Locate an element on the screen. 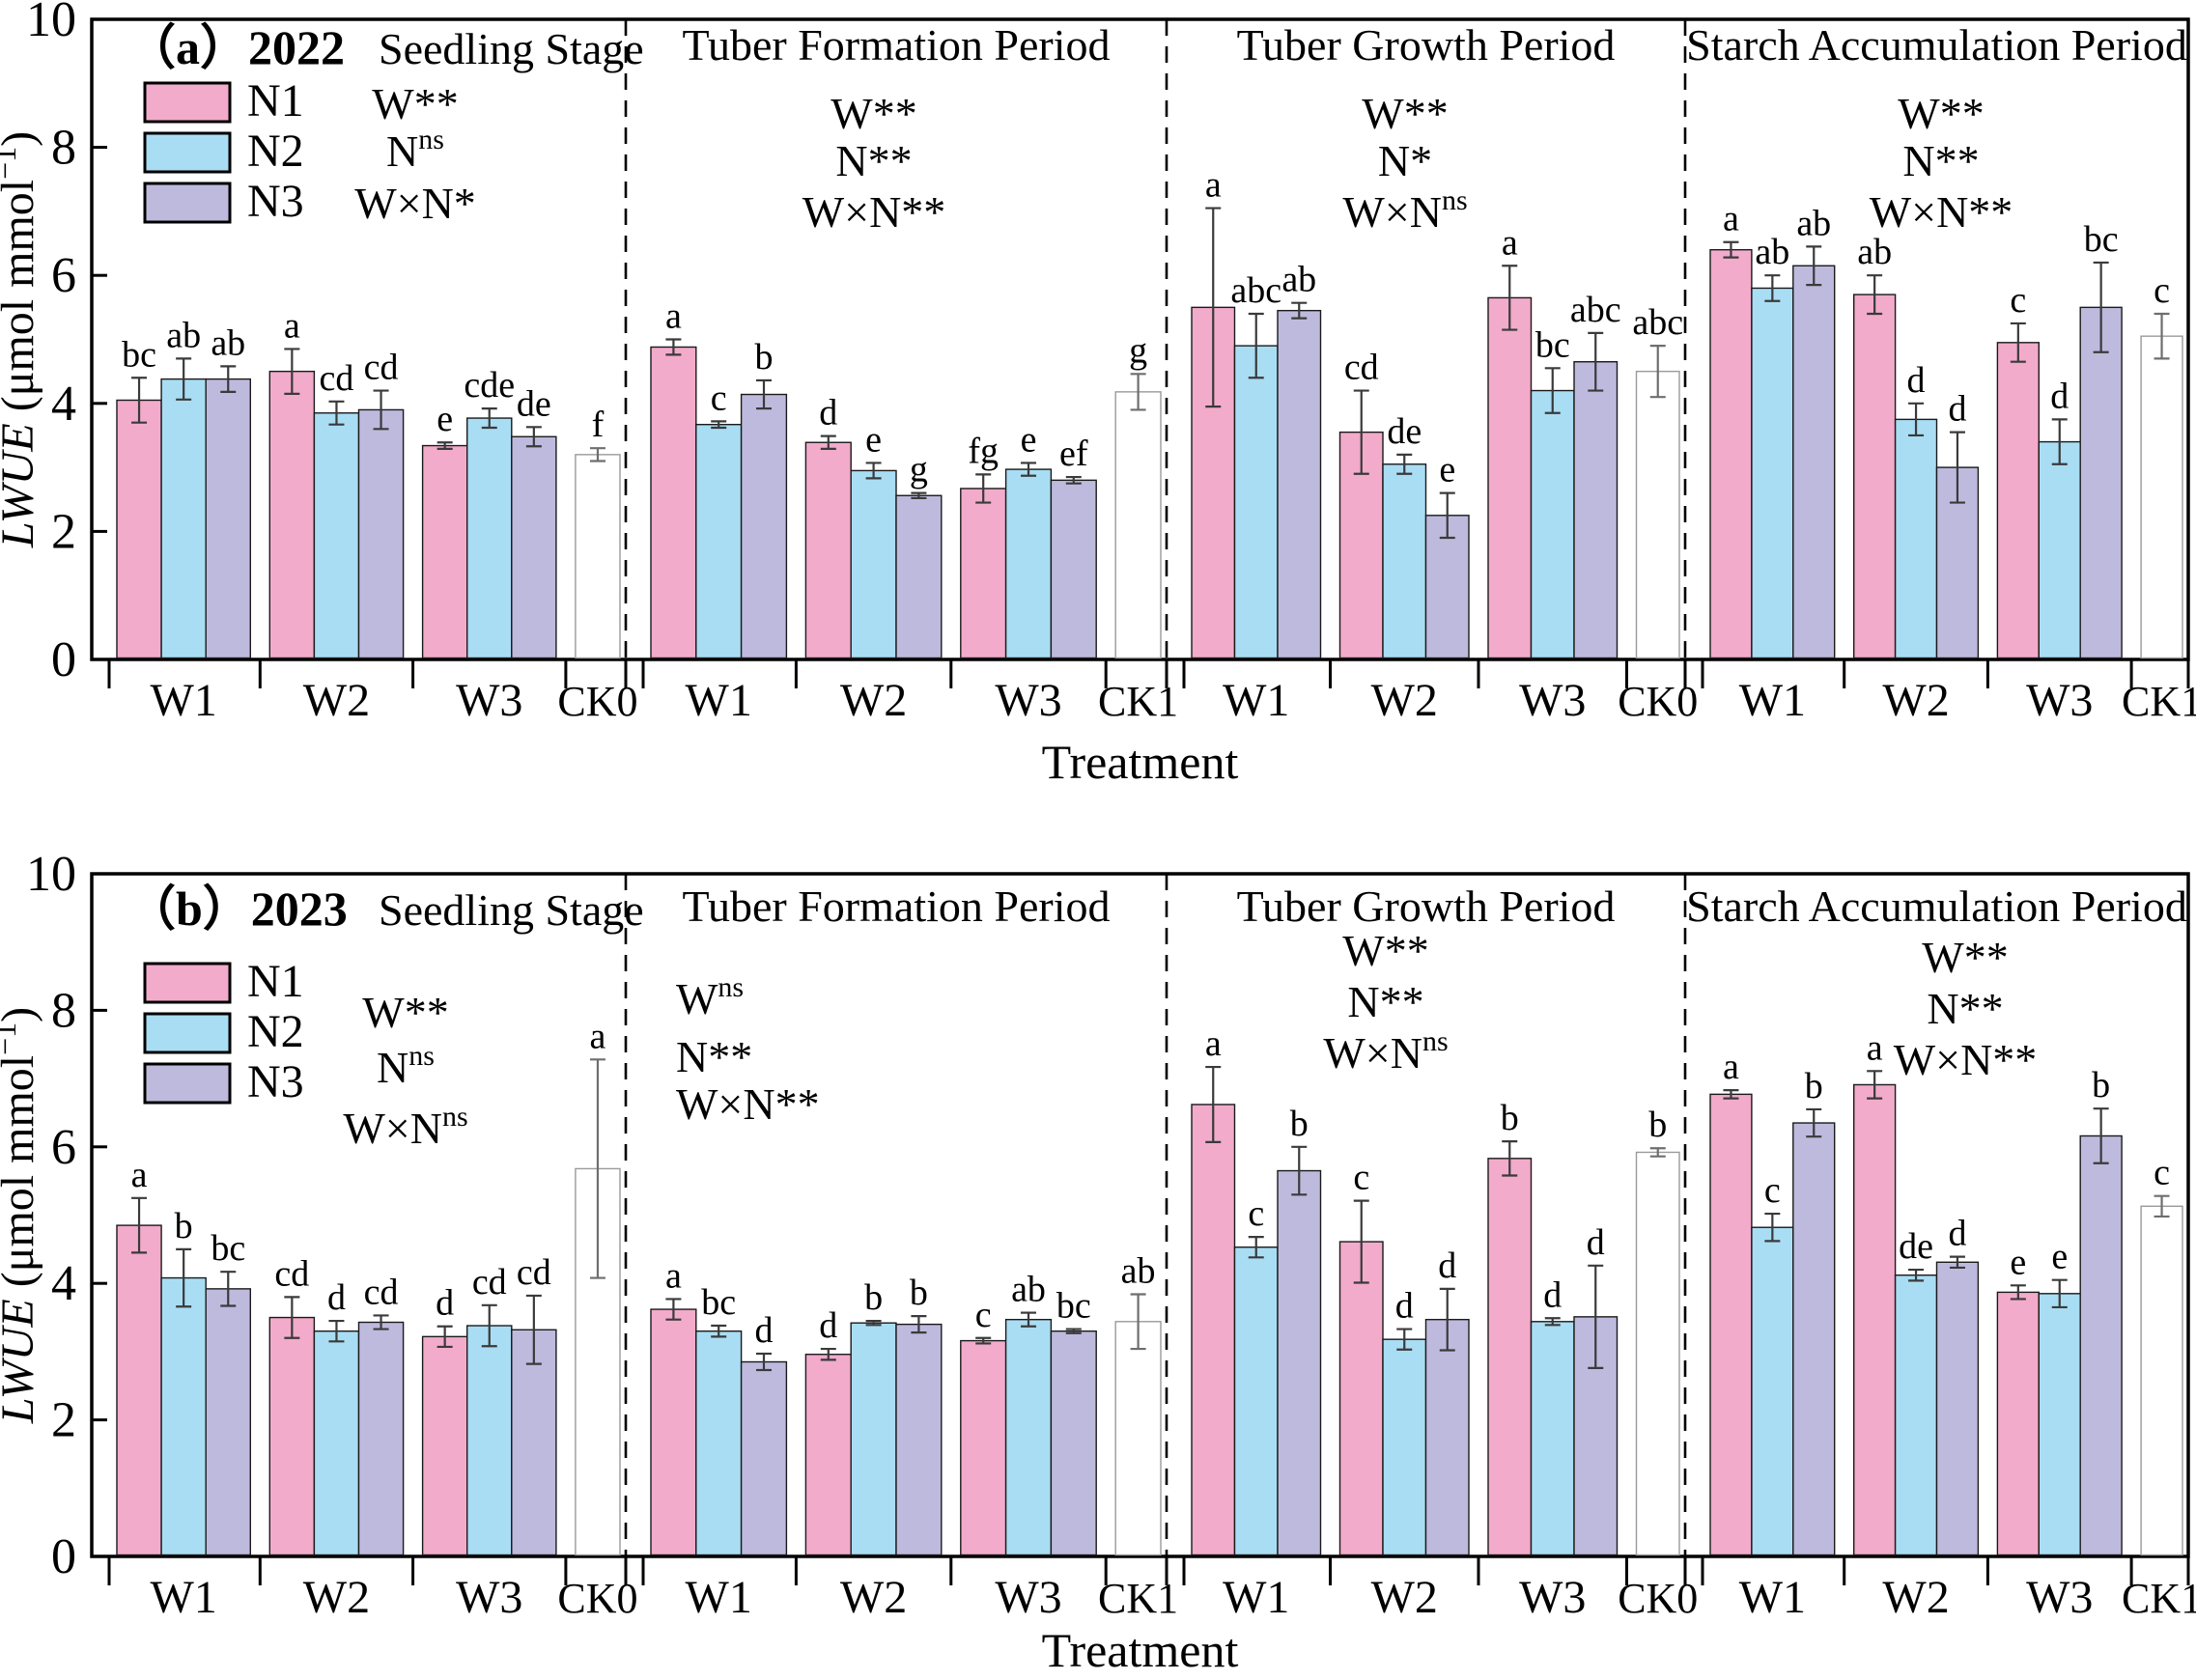 The image size is (2196, 1680). sig-letter-a-3-W2-N3: d is located at coordinates (1957, 410).